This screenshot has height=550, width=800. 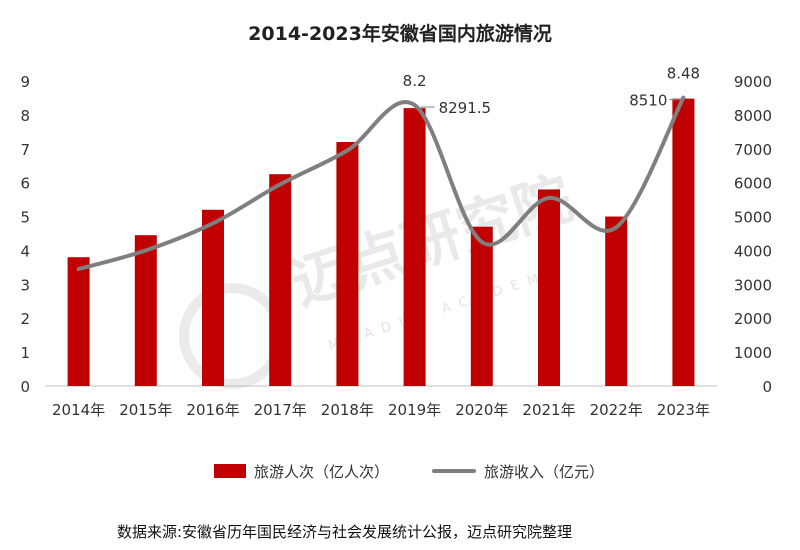 What do you see at coordinates (683, 410) in the screenshot?
I see `x-tick-label: 2023年` at bounding box center [683, 410].